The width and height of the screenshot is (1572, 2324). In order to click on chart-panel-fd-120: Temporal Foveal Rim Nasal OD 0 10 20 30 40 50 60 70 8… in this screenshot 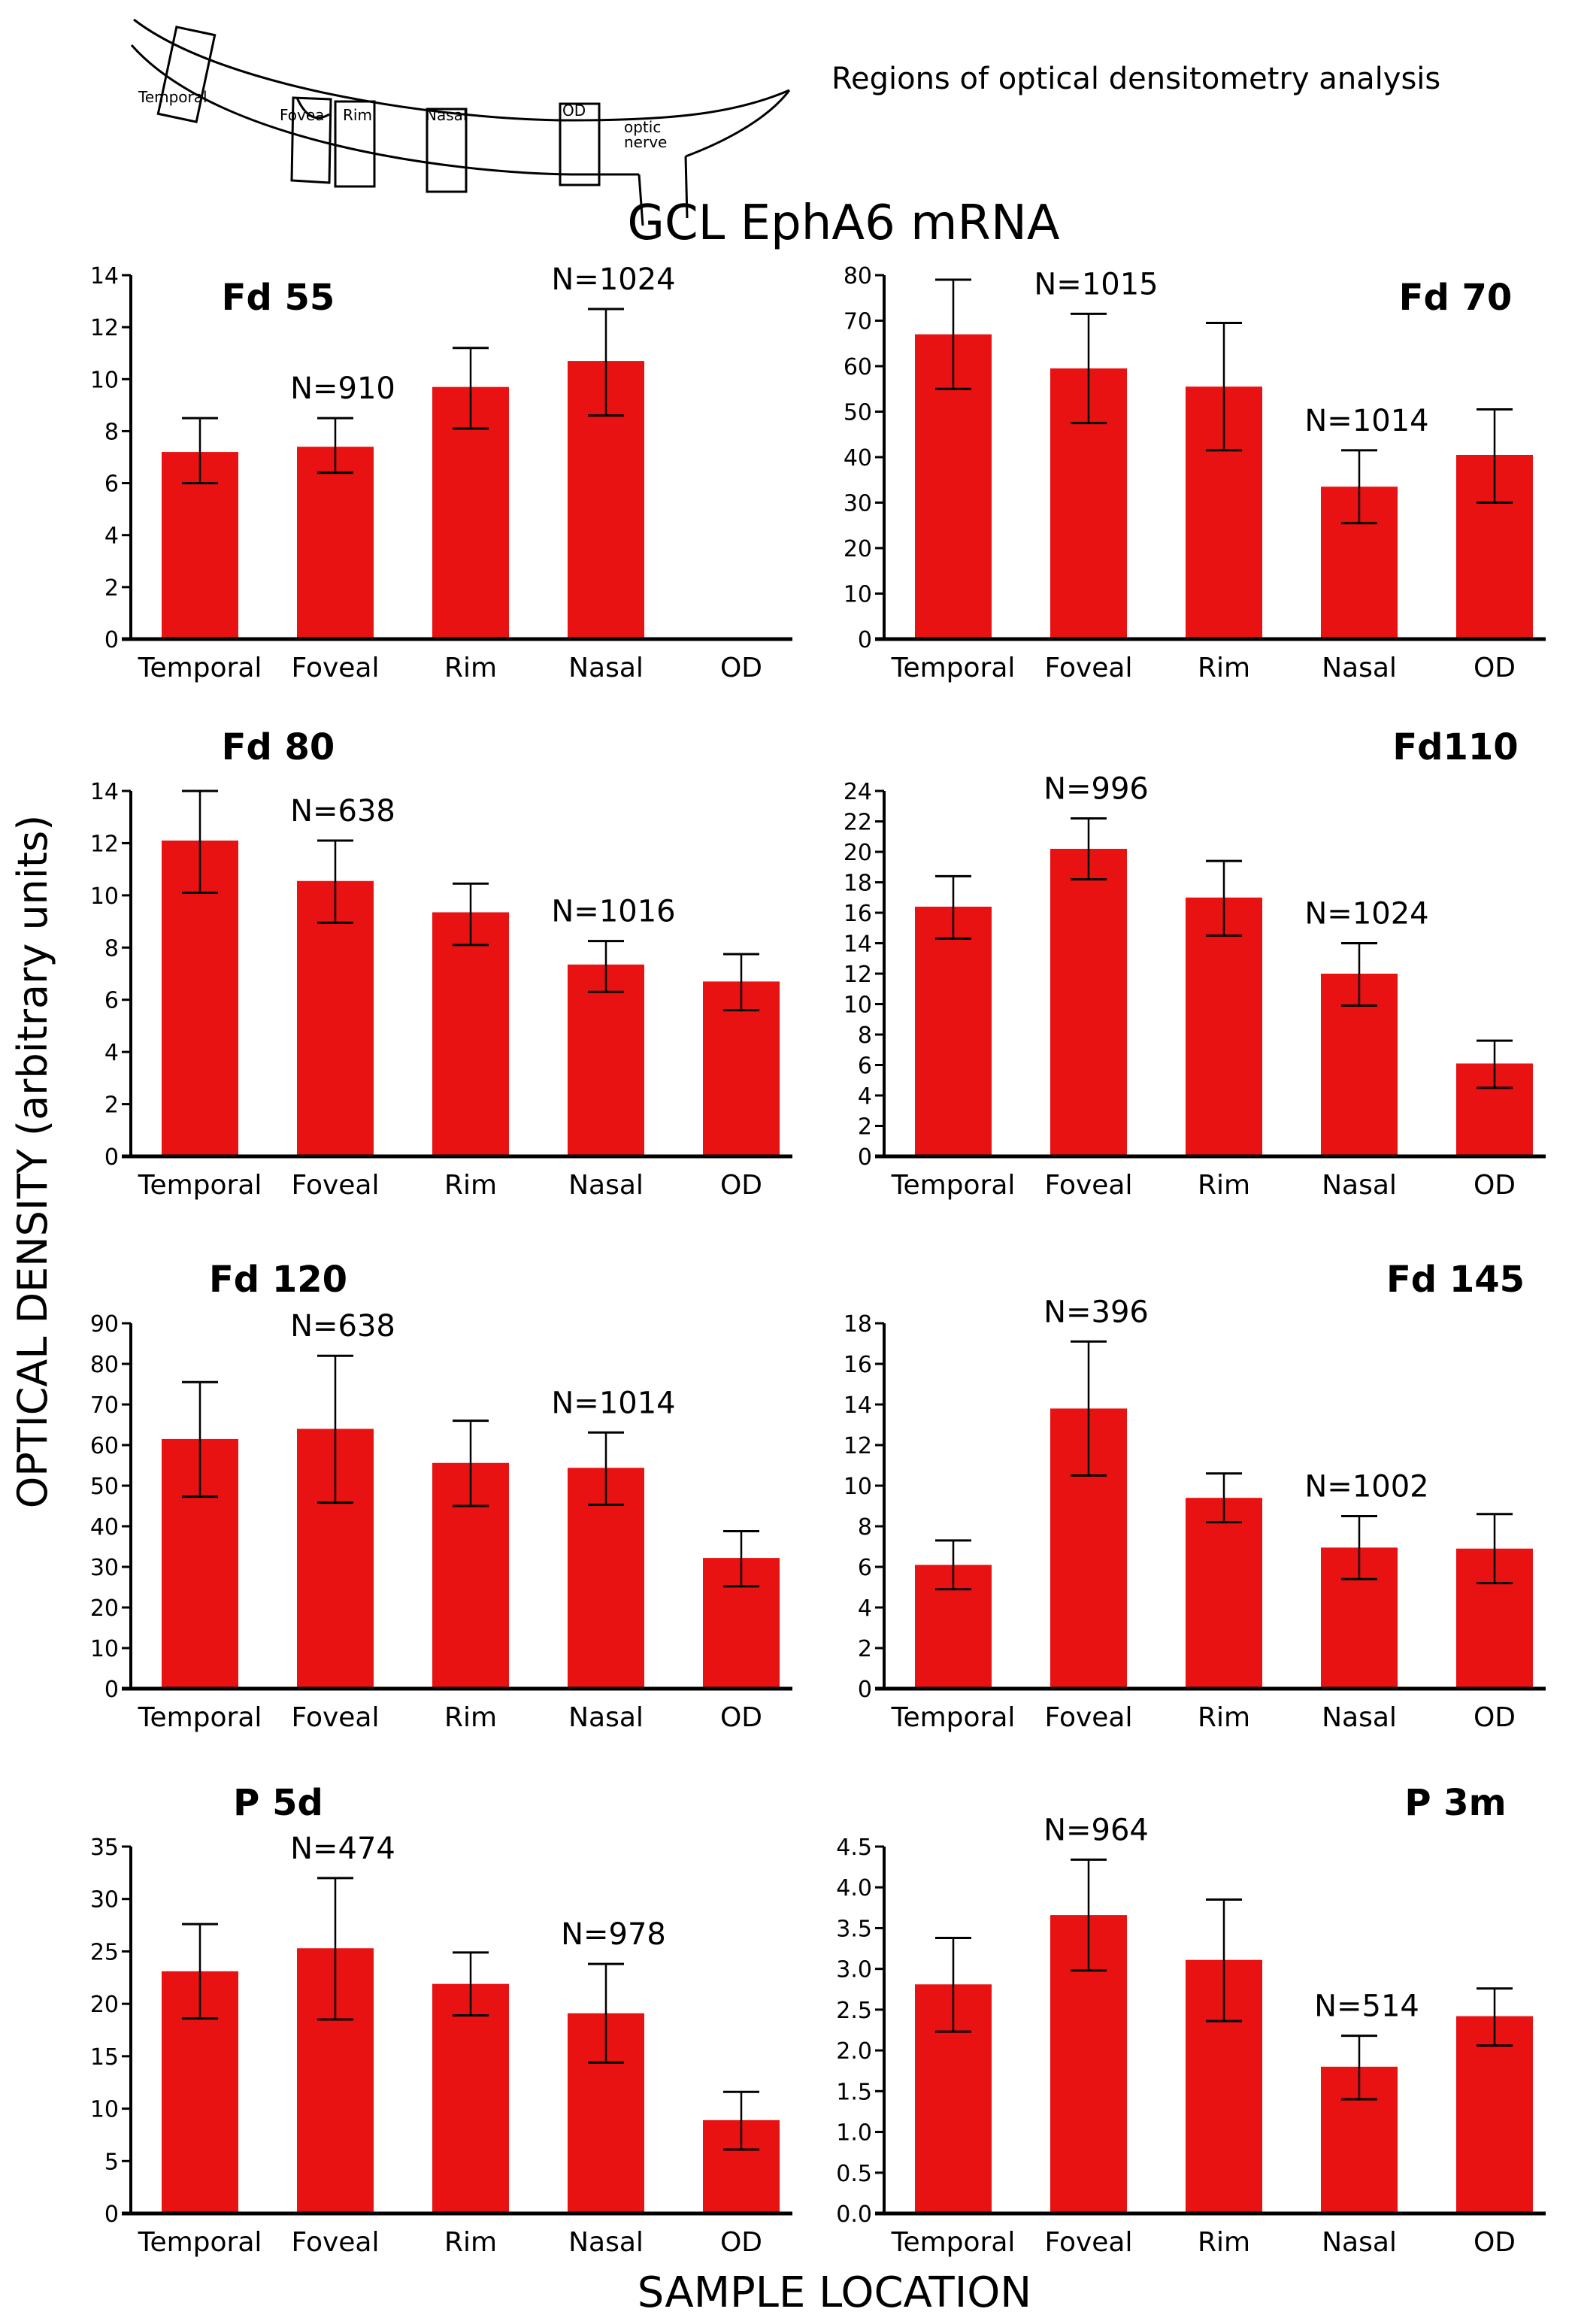, I will do `click(441, 1496)`.